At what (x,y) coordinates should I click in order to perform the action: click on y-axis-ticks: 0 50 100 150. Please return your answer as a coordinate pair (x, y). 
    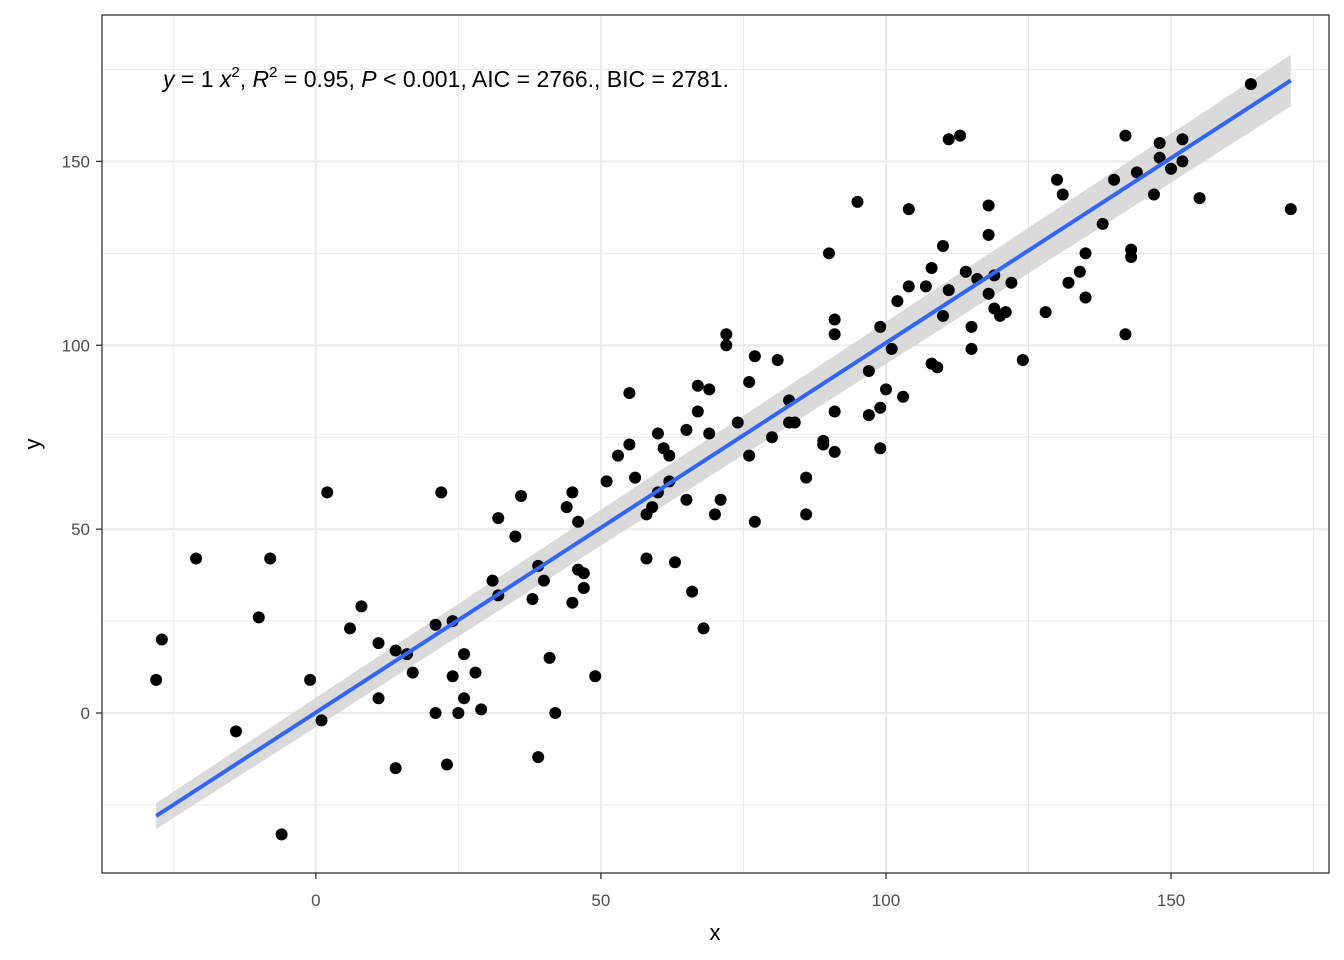
    Looking at the image, I should click on (82, 437).